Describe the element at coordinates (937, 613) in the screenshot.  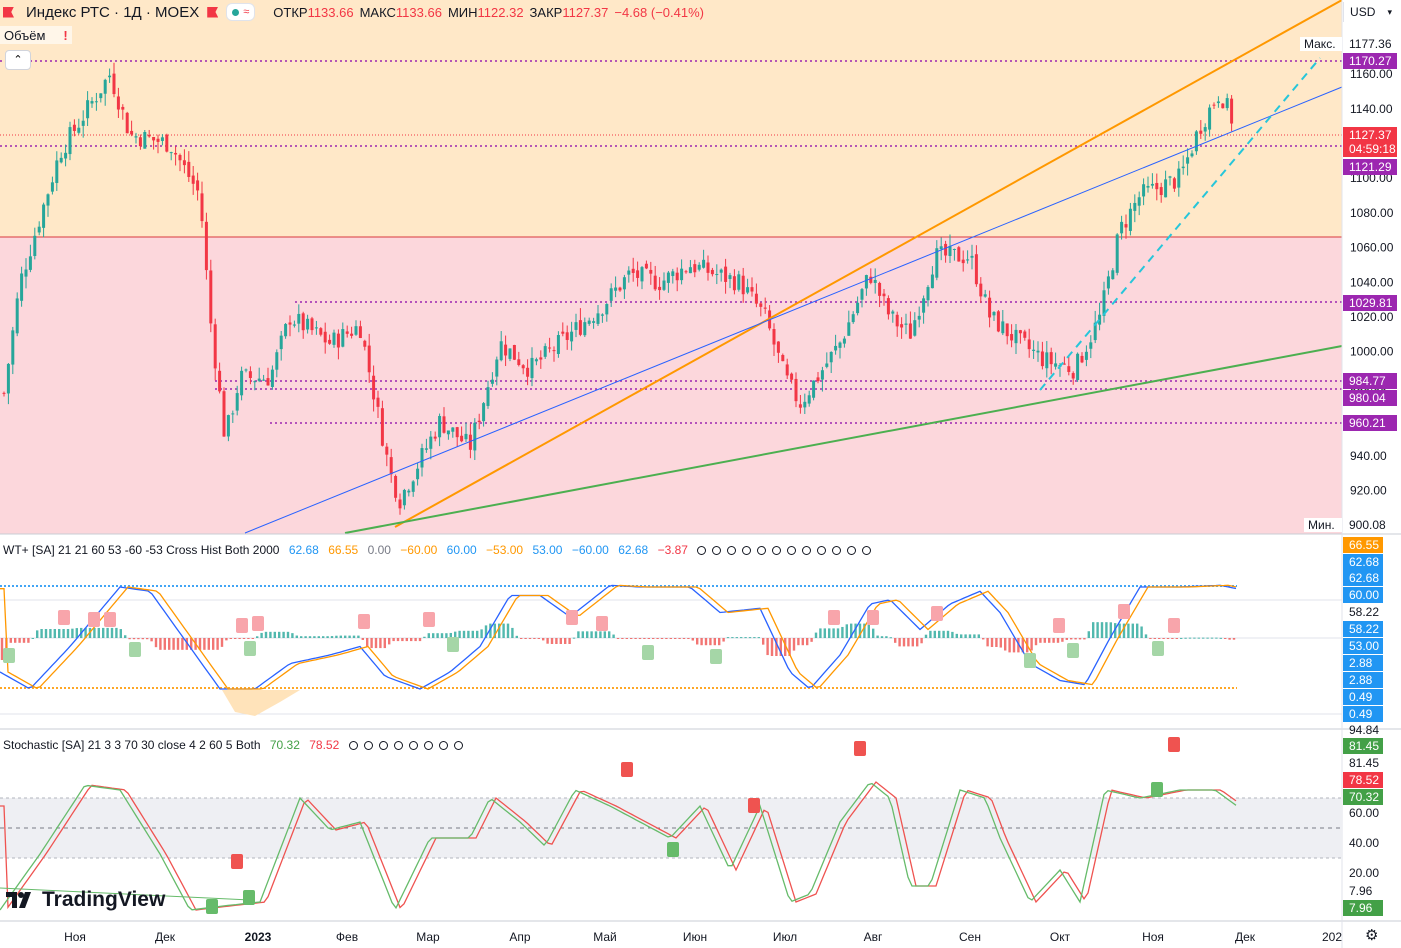
I see `wt-bear-marker` at that location.